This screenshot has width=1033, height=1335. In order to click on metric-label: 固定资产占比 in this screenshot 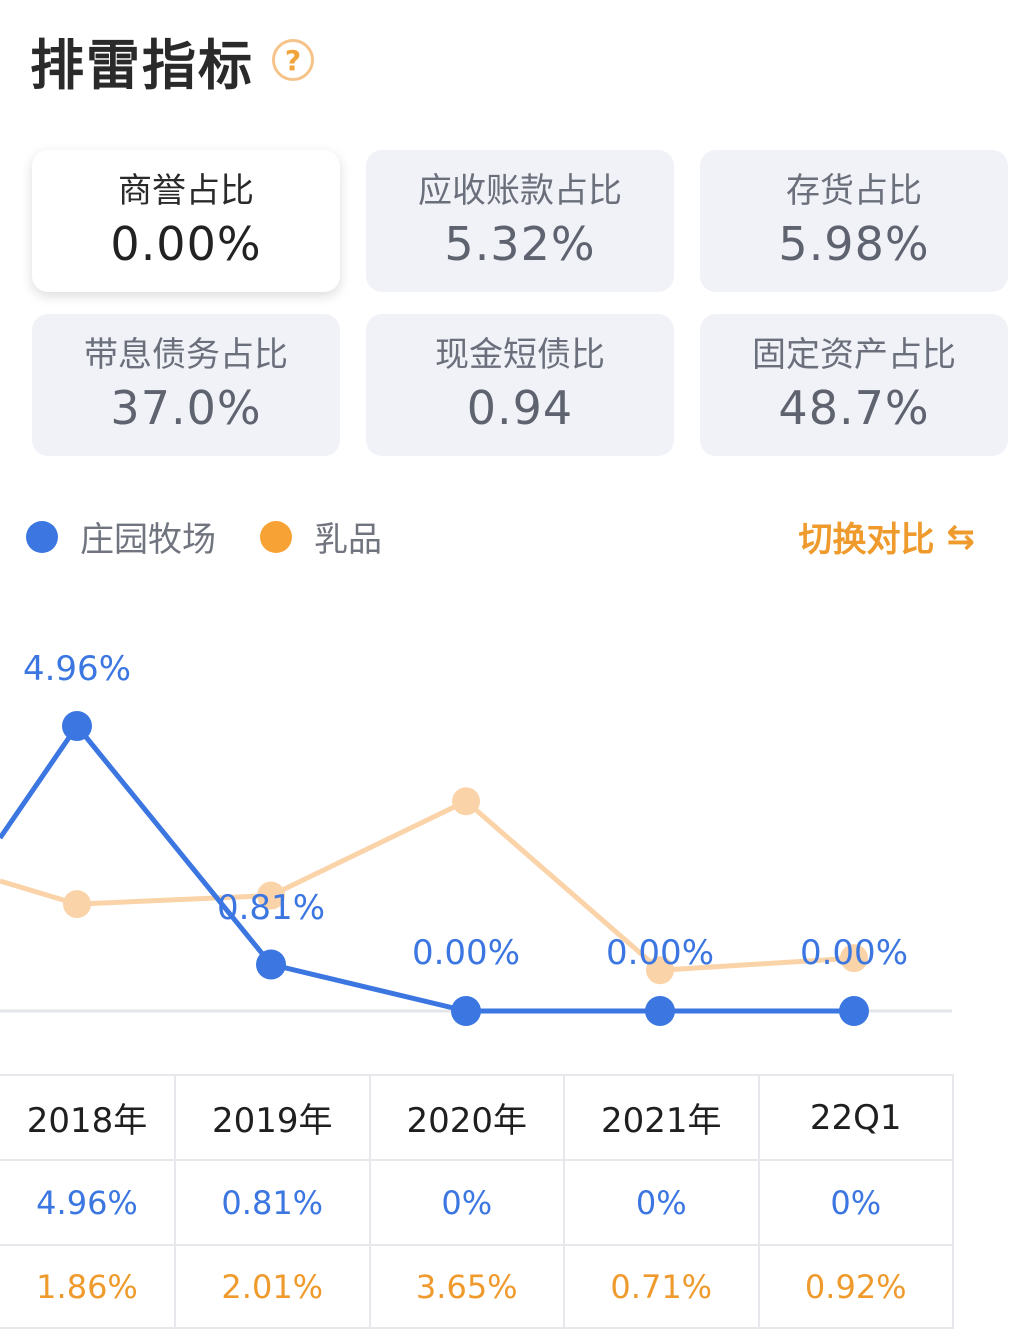, I will do `click(854, 354)`.